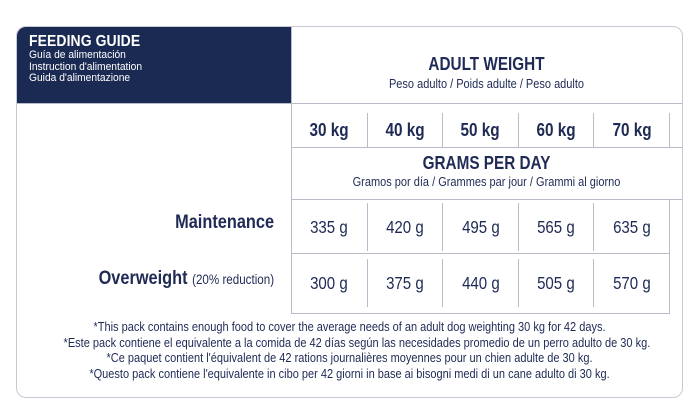  I want to click on divider-under-header, so click(349, 103).